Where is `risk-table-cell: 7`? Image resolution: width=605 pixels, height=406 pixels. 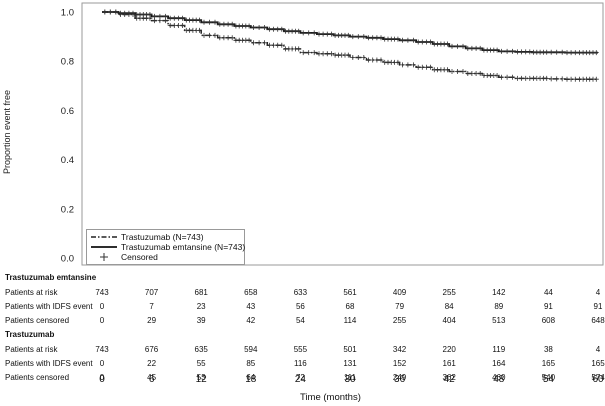 risk-table-cell: 7 is located at coordinates (151, 306).